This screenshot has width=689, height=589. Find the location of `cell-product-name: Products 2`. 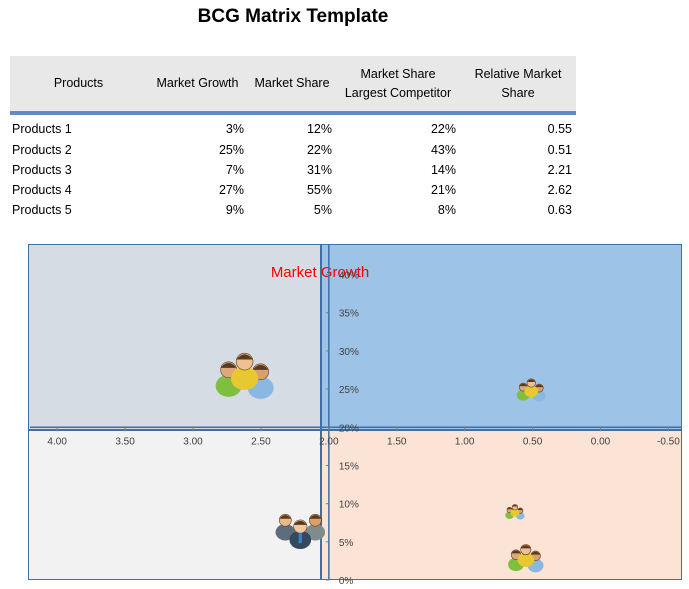

cell-product-name: Products 2 is located at coordinates (42, 150).